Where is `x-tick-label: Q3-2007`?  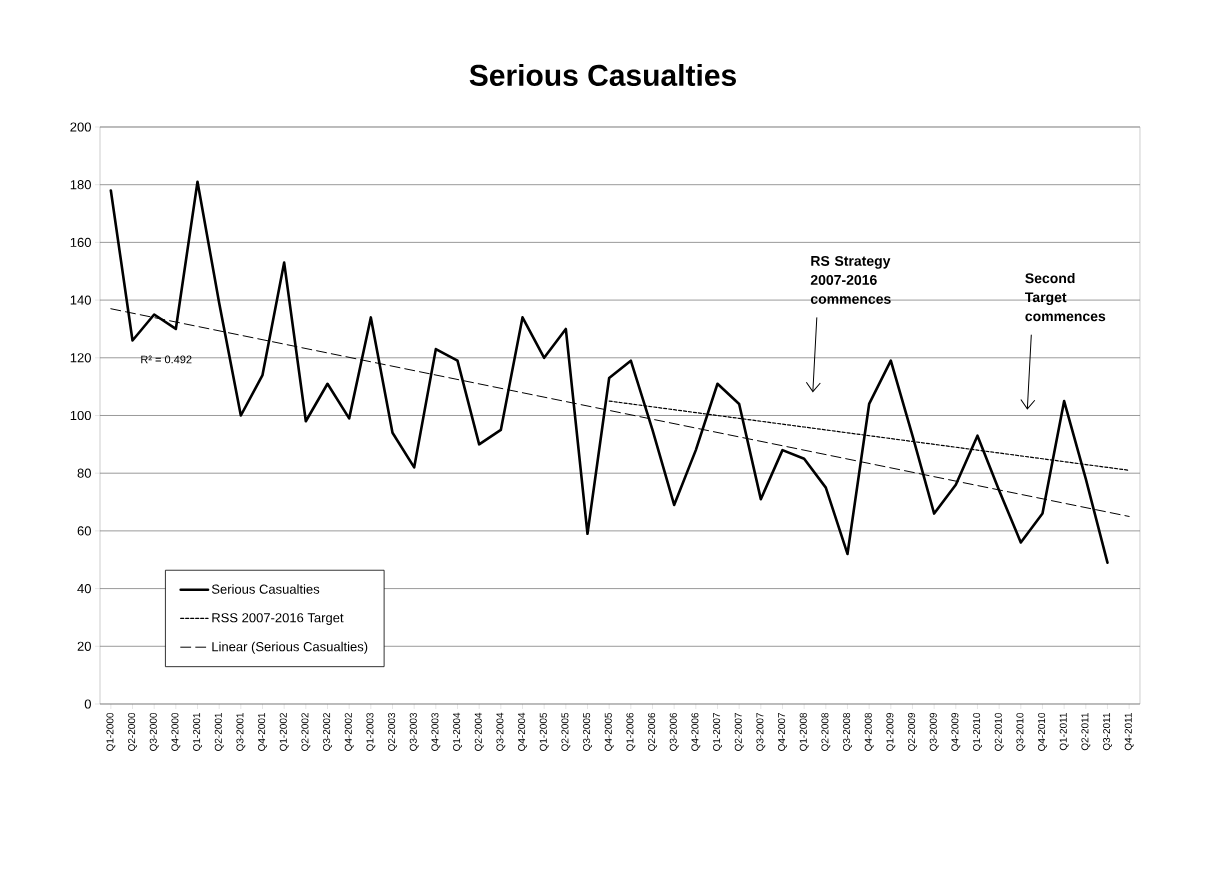
x-tick-label: Q3-2007 is located at coordinates (761, 732).